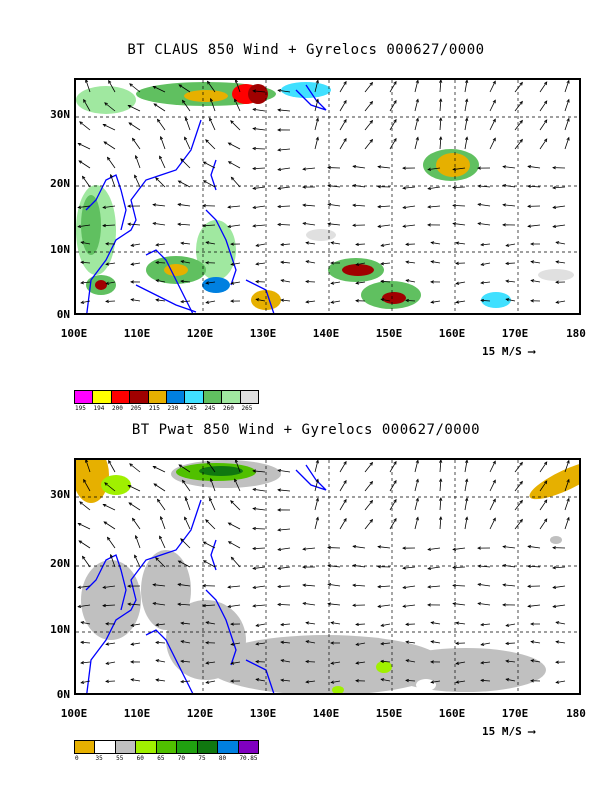 Image resolution: width=612 pixels, height=792 pixels. What do you see at coordinates (161, 758) in the screenshot?
I see `colorbar-tick-label: 65` at bounding box center [161, 758].